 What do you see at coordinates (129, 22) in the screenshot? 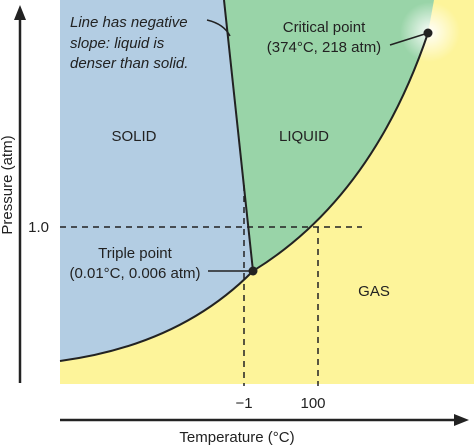
I see `annotation-line-1: Line has negative` at bounding box center [129, 22].